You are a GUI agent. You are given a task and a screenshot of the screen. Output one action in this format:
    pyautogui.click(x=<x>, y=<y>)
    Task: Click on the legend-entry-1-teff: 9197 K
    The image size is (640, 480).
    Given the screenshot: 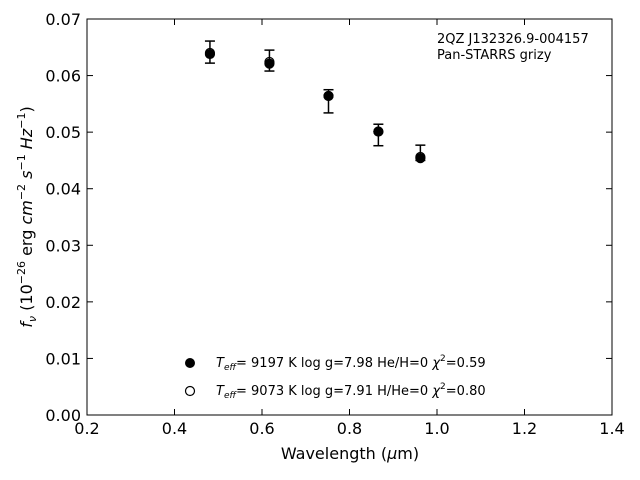 What is the action you would take?
    pyautogui.click(x=274, y=363)
    